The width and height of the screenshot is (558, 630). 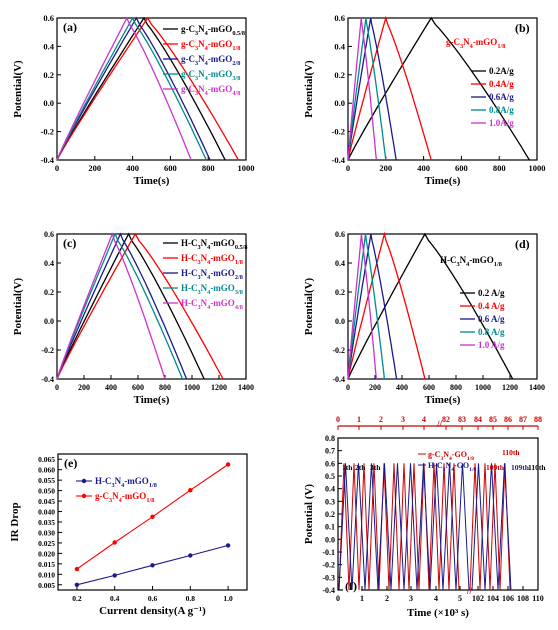 I want to click on x-tick-label: 1000, so click(x=537, y=168).